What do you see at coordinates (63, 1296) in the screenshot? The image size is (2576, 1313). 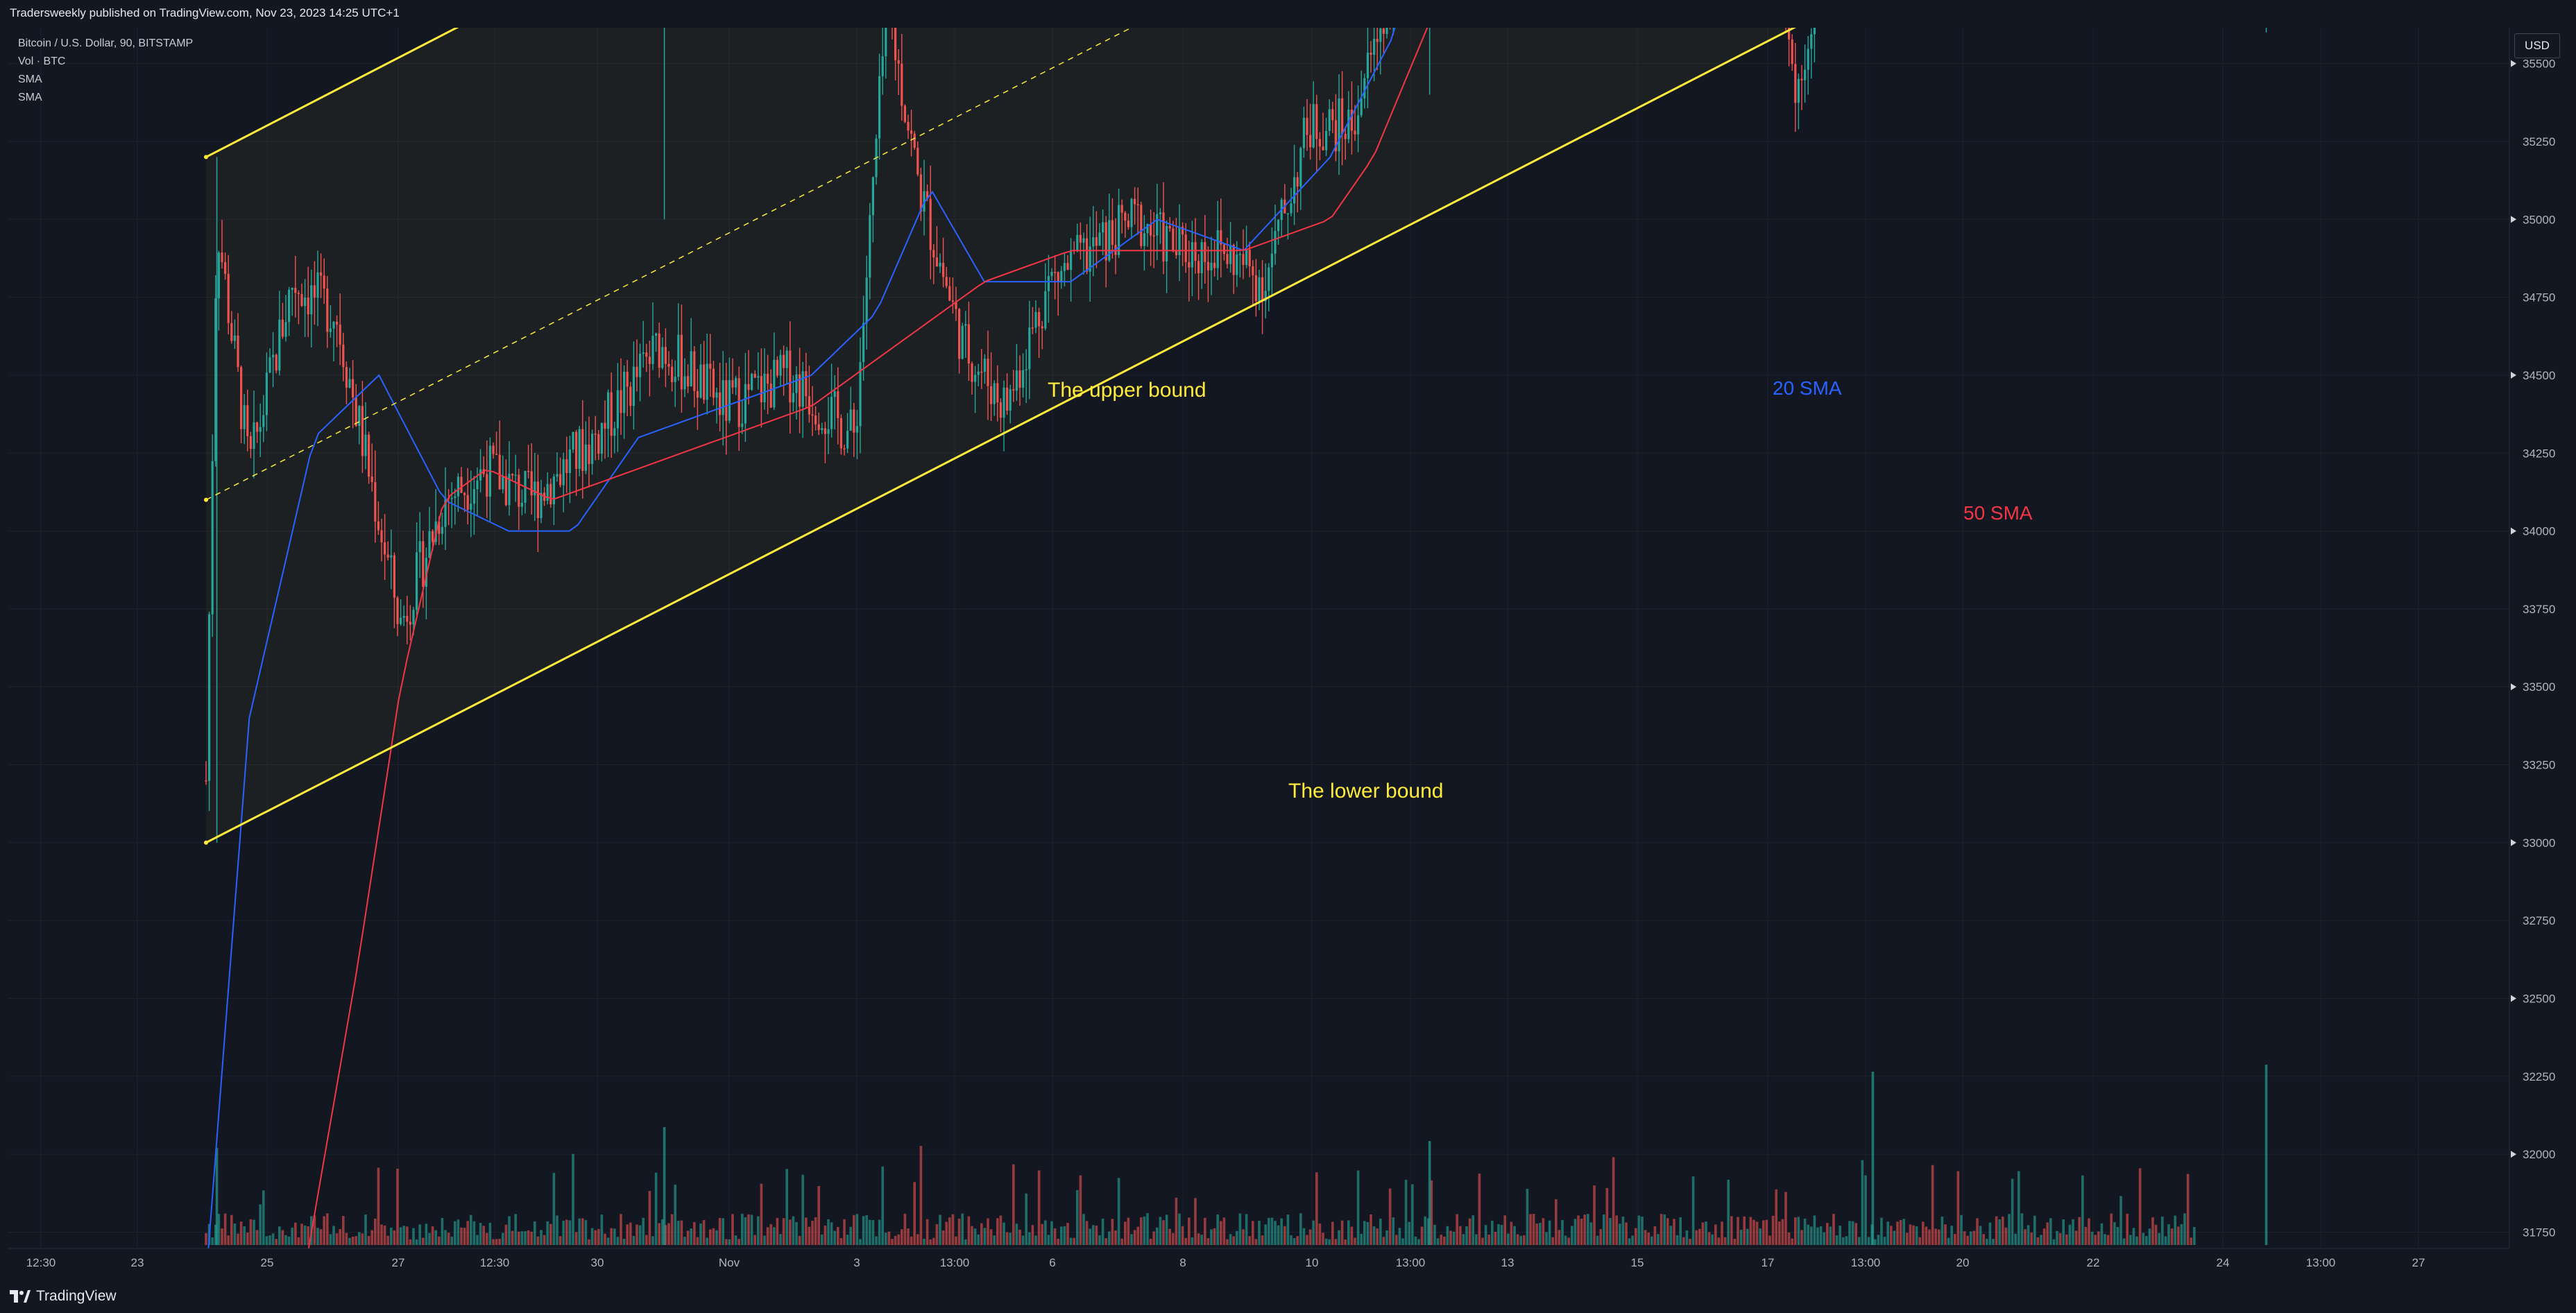 I see `tradingview-logo: TradingView` at bounding box center [63, 1296].